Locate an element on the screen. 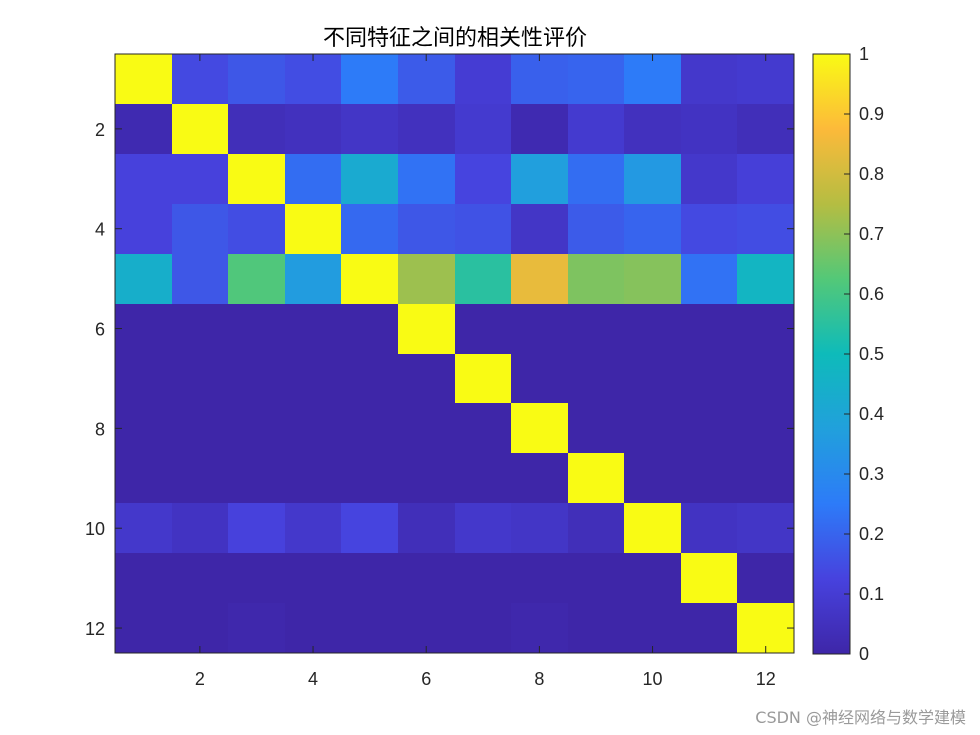  colorbar: 0 0.1 0.2 0.3 0.4 0.5 0.6 0.7 0.8 0.9 1 is located at coordinates (848, 354).